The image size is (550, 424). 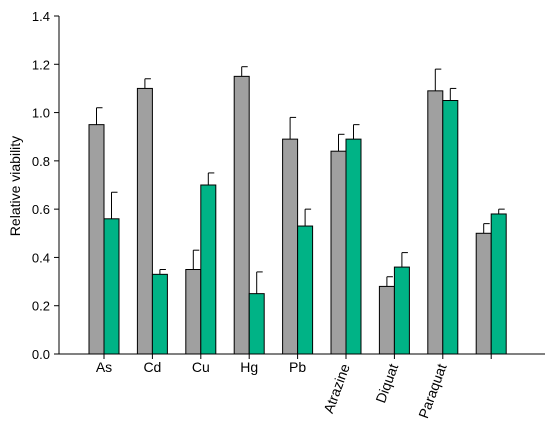 I want to click on y-tick-label: 1.4, so click(x=41, y=16).